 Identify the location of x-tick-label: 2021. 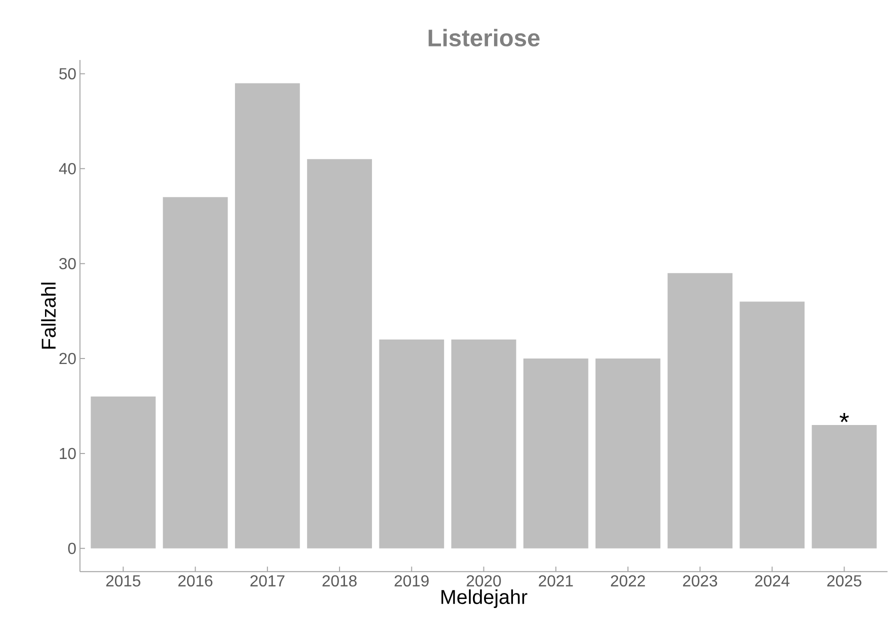
(555, 581).